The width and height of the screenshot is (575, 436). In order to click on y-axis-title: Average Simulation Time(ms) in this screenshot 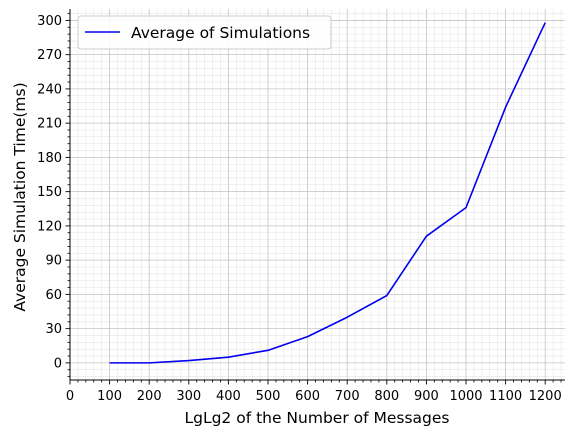, I will do `click(20, 196)`.